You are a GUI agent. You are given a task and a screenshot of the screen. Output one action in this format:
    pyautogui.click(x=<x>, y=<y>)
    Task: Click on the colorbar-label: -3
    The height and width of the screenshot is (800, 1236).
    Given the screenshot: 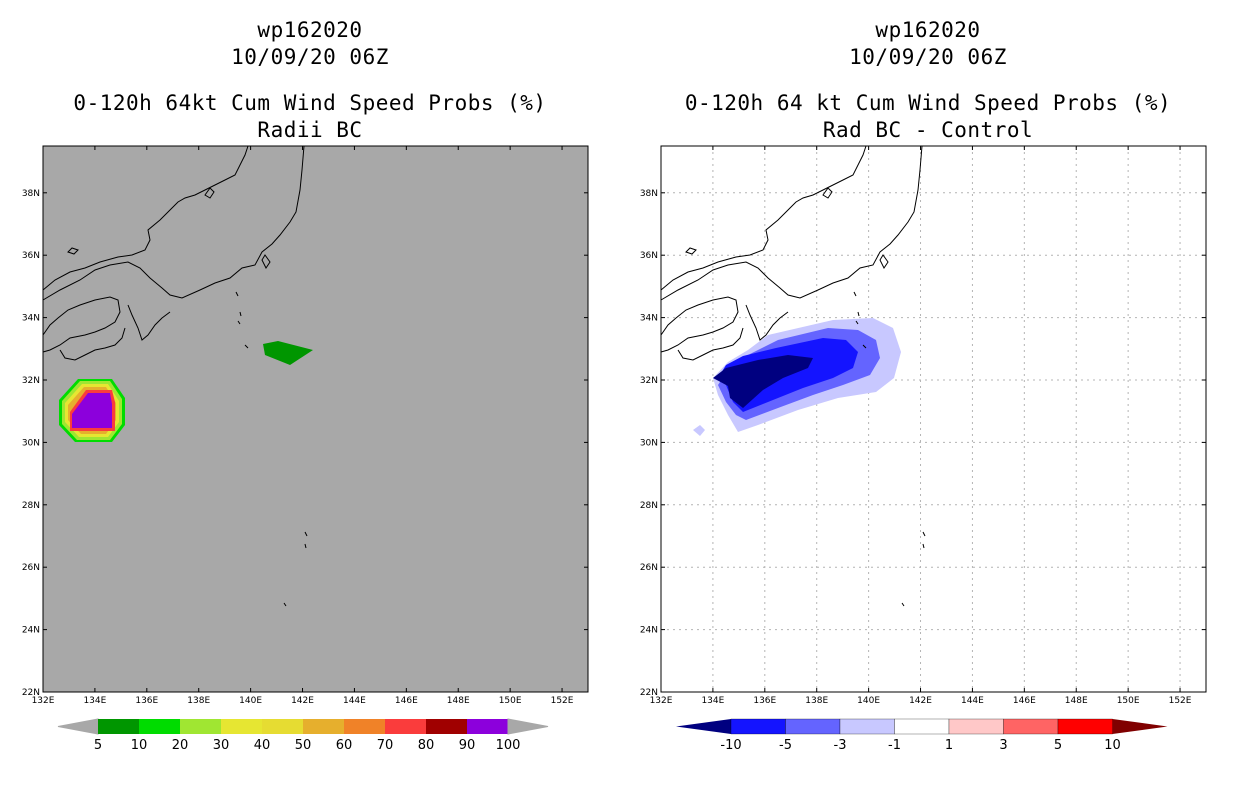 What is the action you would take?
    pyautogui.click(x=840, y=745)
    